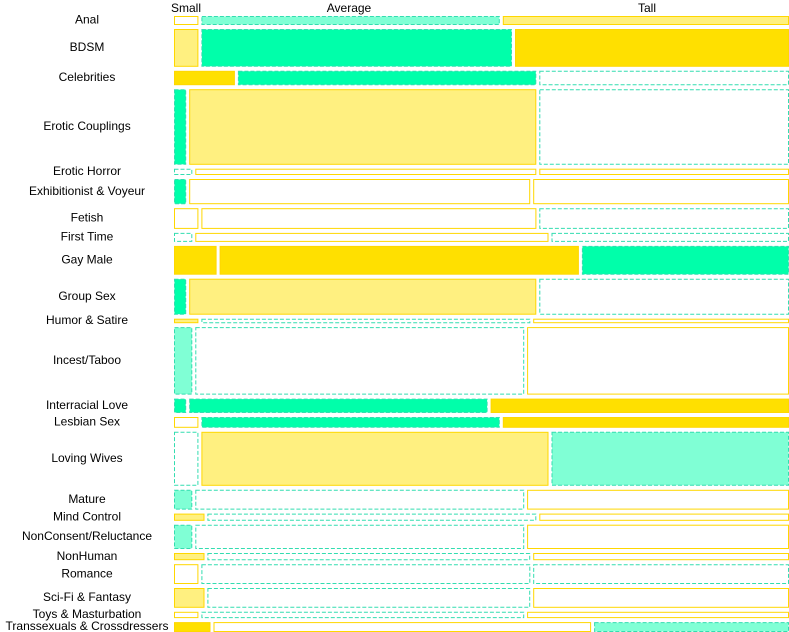 This screenshot has height=632, width=789. What do you see at coordinates (369, 557) in the screenshot?
I see `mosaic-cell-nonhuman-average` at bounding box center [369, 557].